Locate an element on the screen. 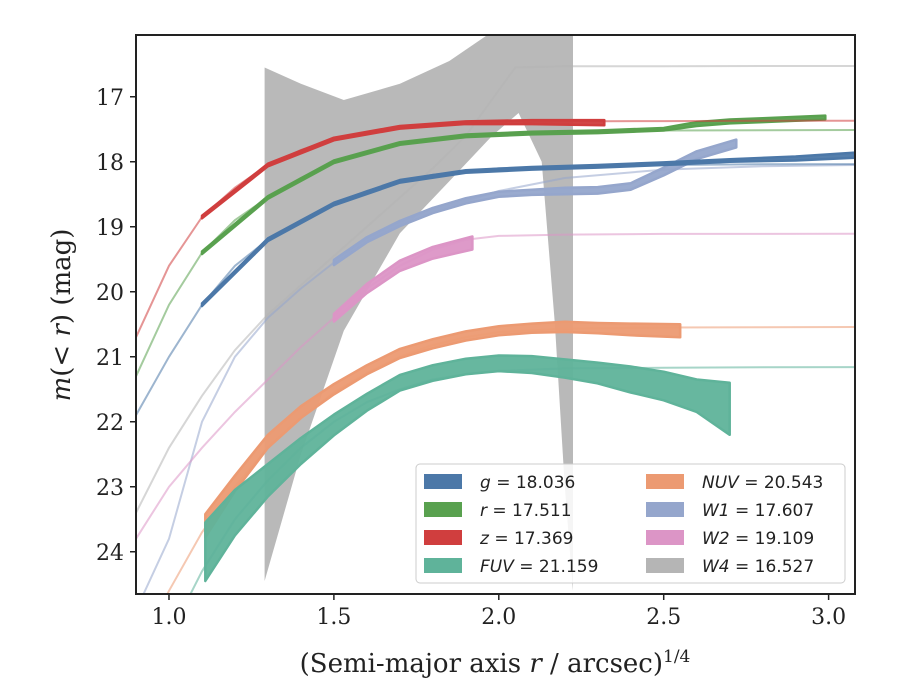 The image size is (900, 700). legend-frame is located at coordinates (630, 523).